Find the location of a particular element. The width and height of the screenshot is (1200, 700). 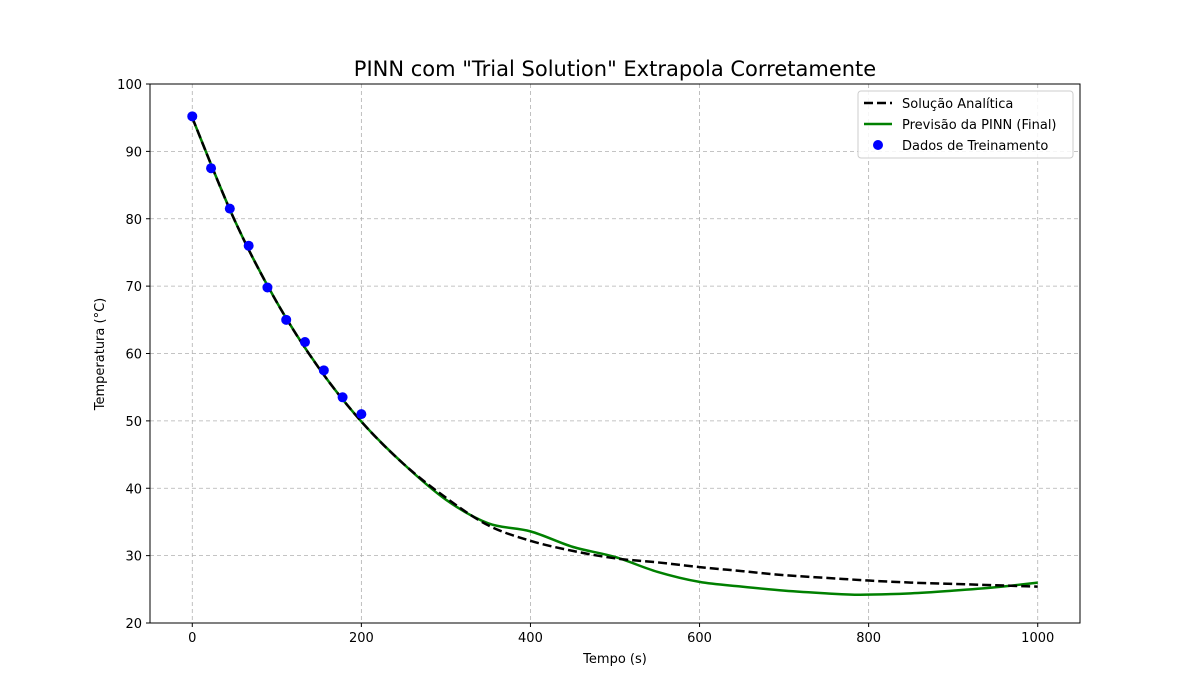

y-tick-label: 60 is located at coordinates (133, 355).